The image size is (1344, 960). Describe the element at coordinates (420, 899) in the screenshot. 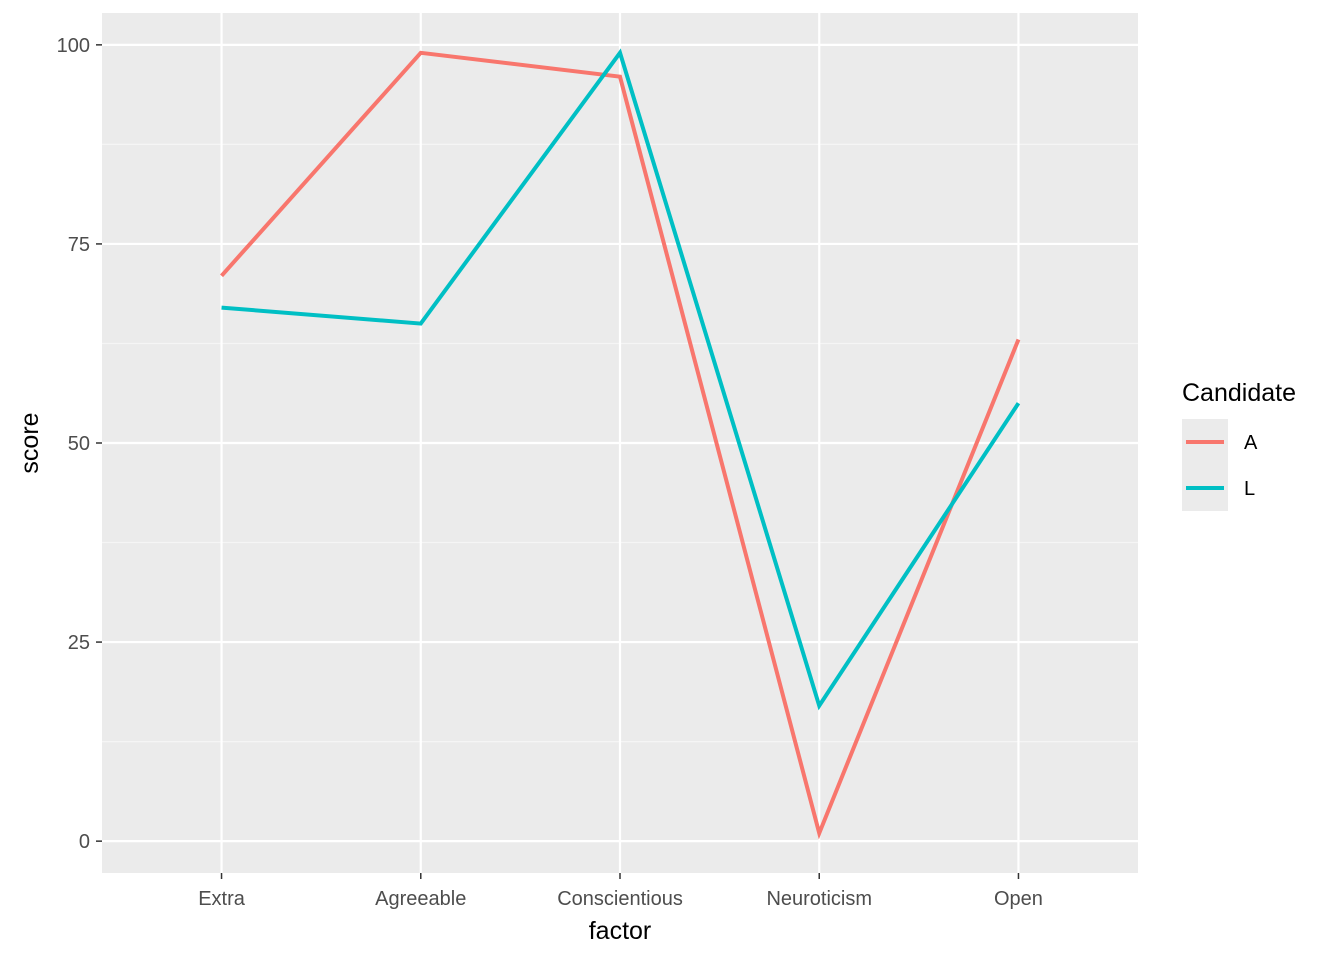

I see `x-tick-label: Agreeable` at that location.